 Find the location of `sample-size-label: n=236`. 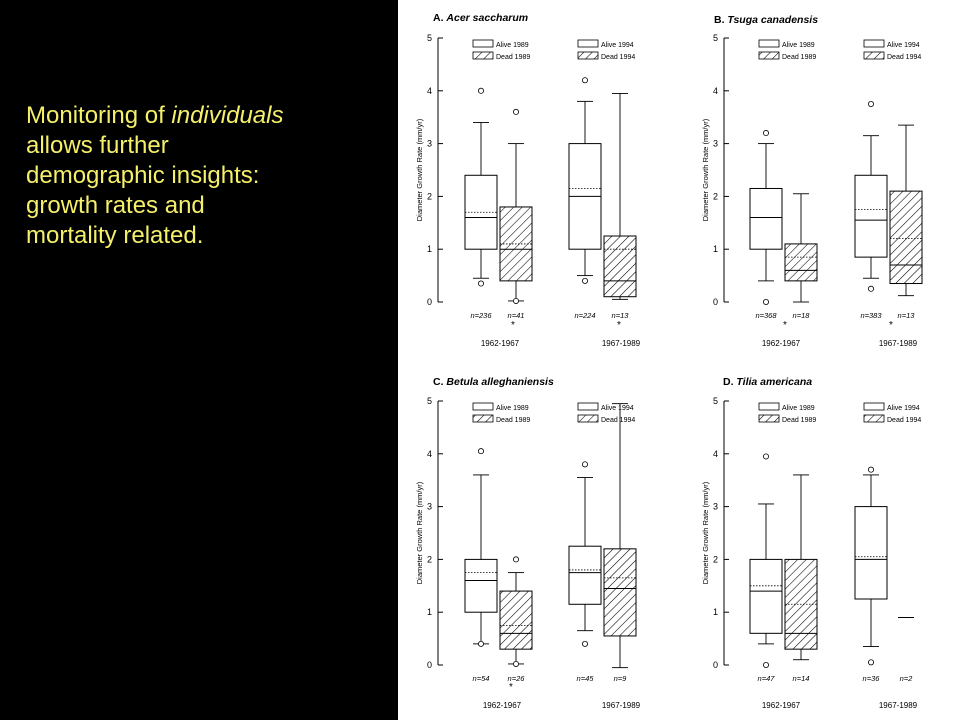

sample-size-label: n=236 is located at coordinates (481, 315).